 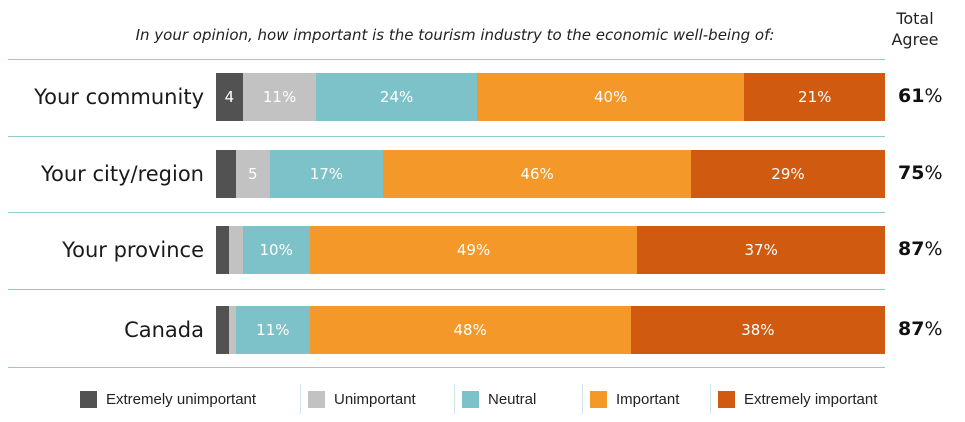 What do you see at coordinates (512, 399) in the screenshot?
I see `legend-label: Neutral` at bounding box center [512, 399].